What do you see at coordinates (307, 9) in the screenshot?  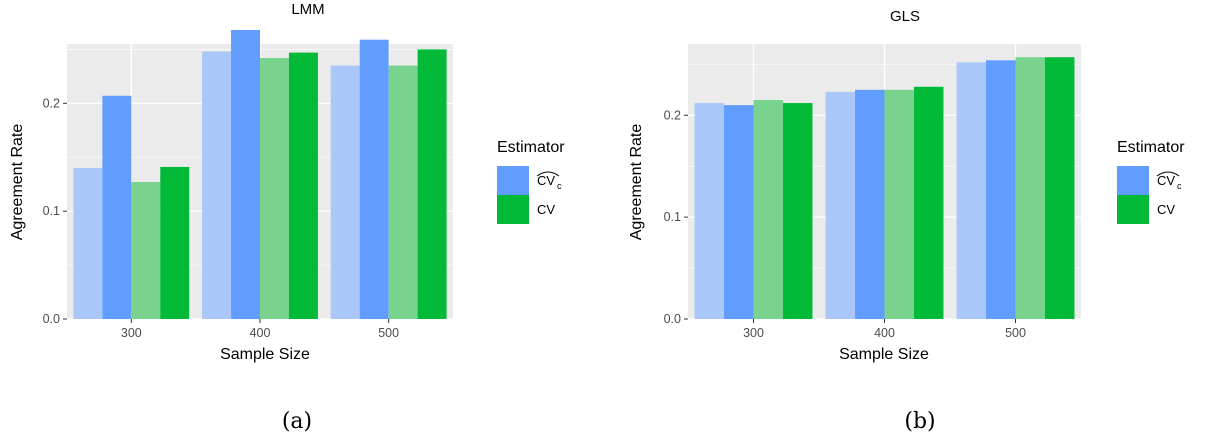 I see `chart-lmm-title: LMM` at bounding box center [307, 9].